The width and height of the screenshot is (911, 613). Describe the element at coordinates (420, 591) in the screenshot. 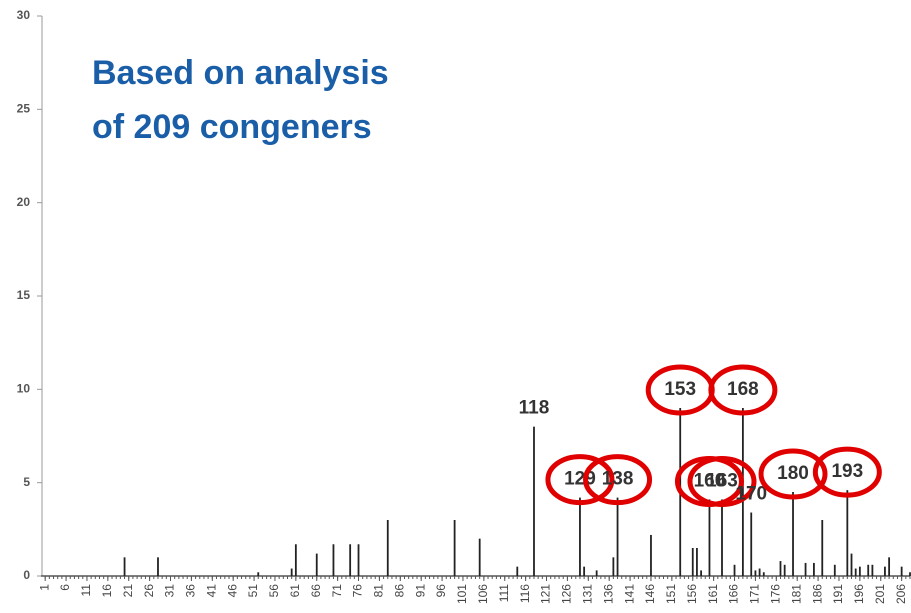

I see `x-tick-label: 91` at that location.